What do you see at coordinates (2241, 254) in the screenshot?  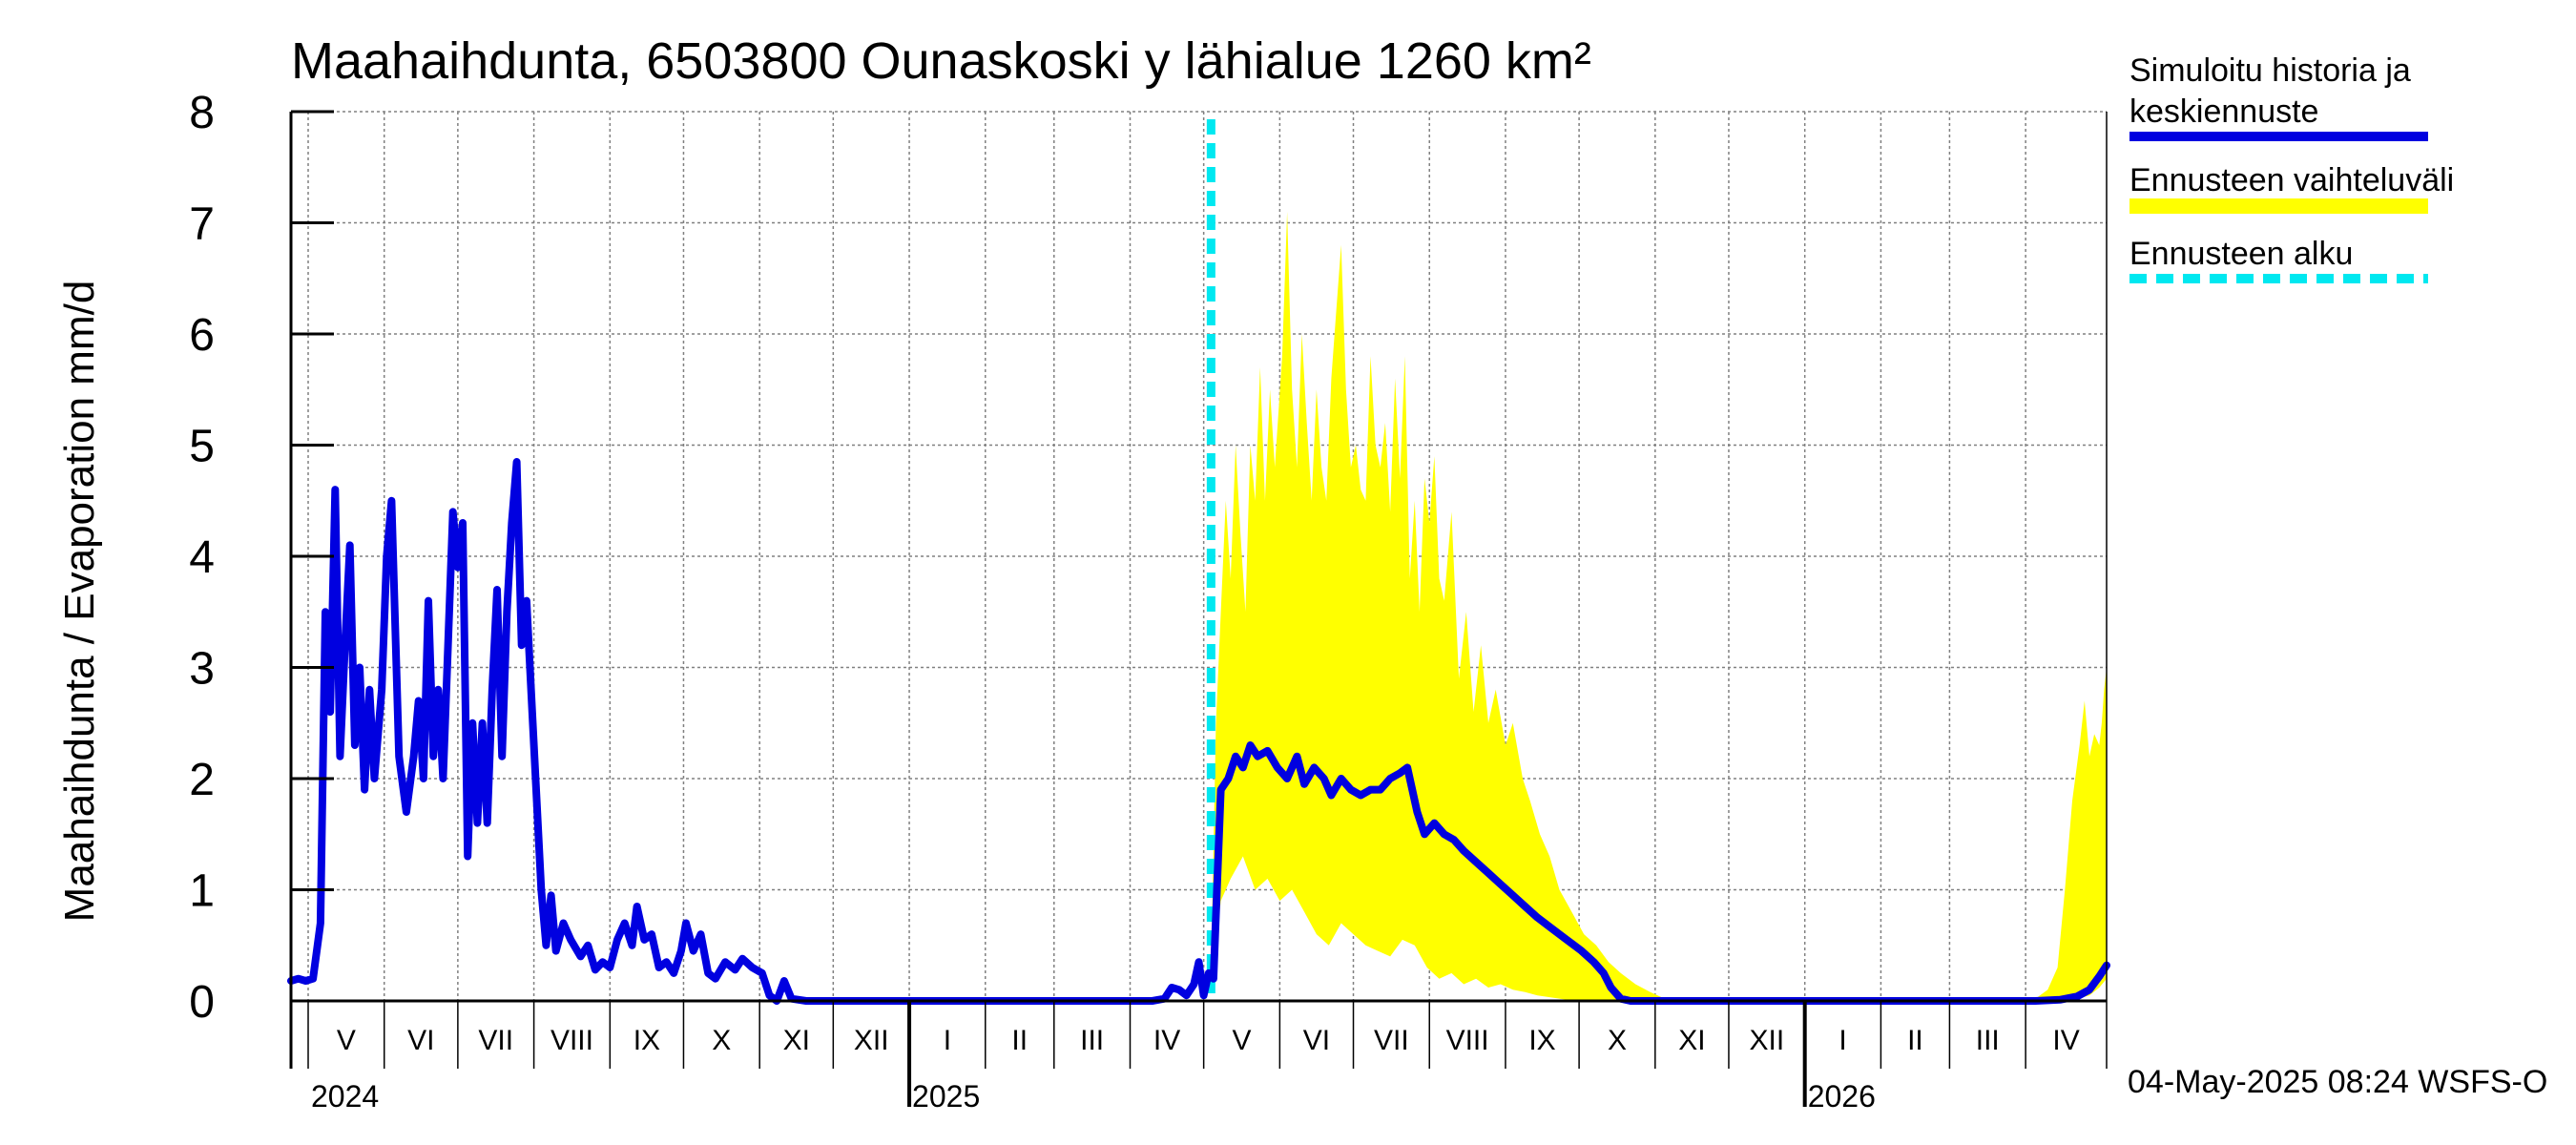 I see `legend-label-forecast-start: Ennusteen alku` at bounding box center [2241, 254].